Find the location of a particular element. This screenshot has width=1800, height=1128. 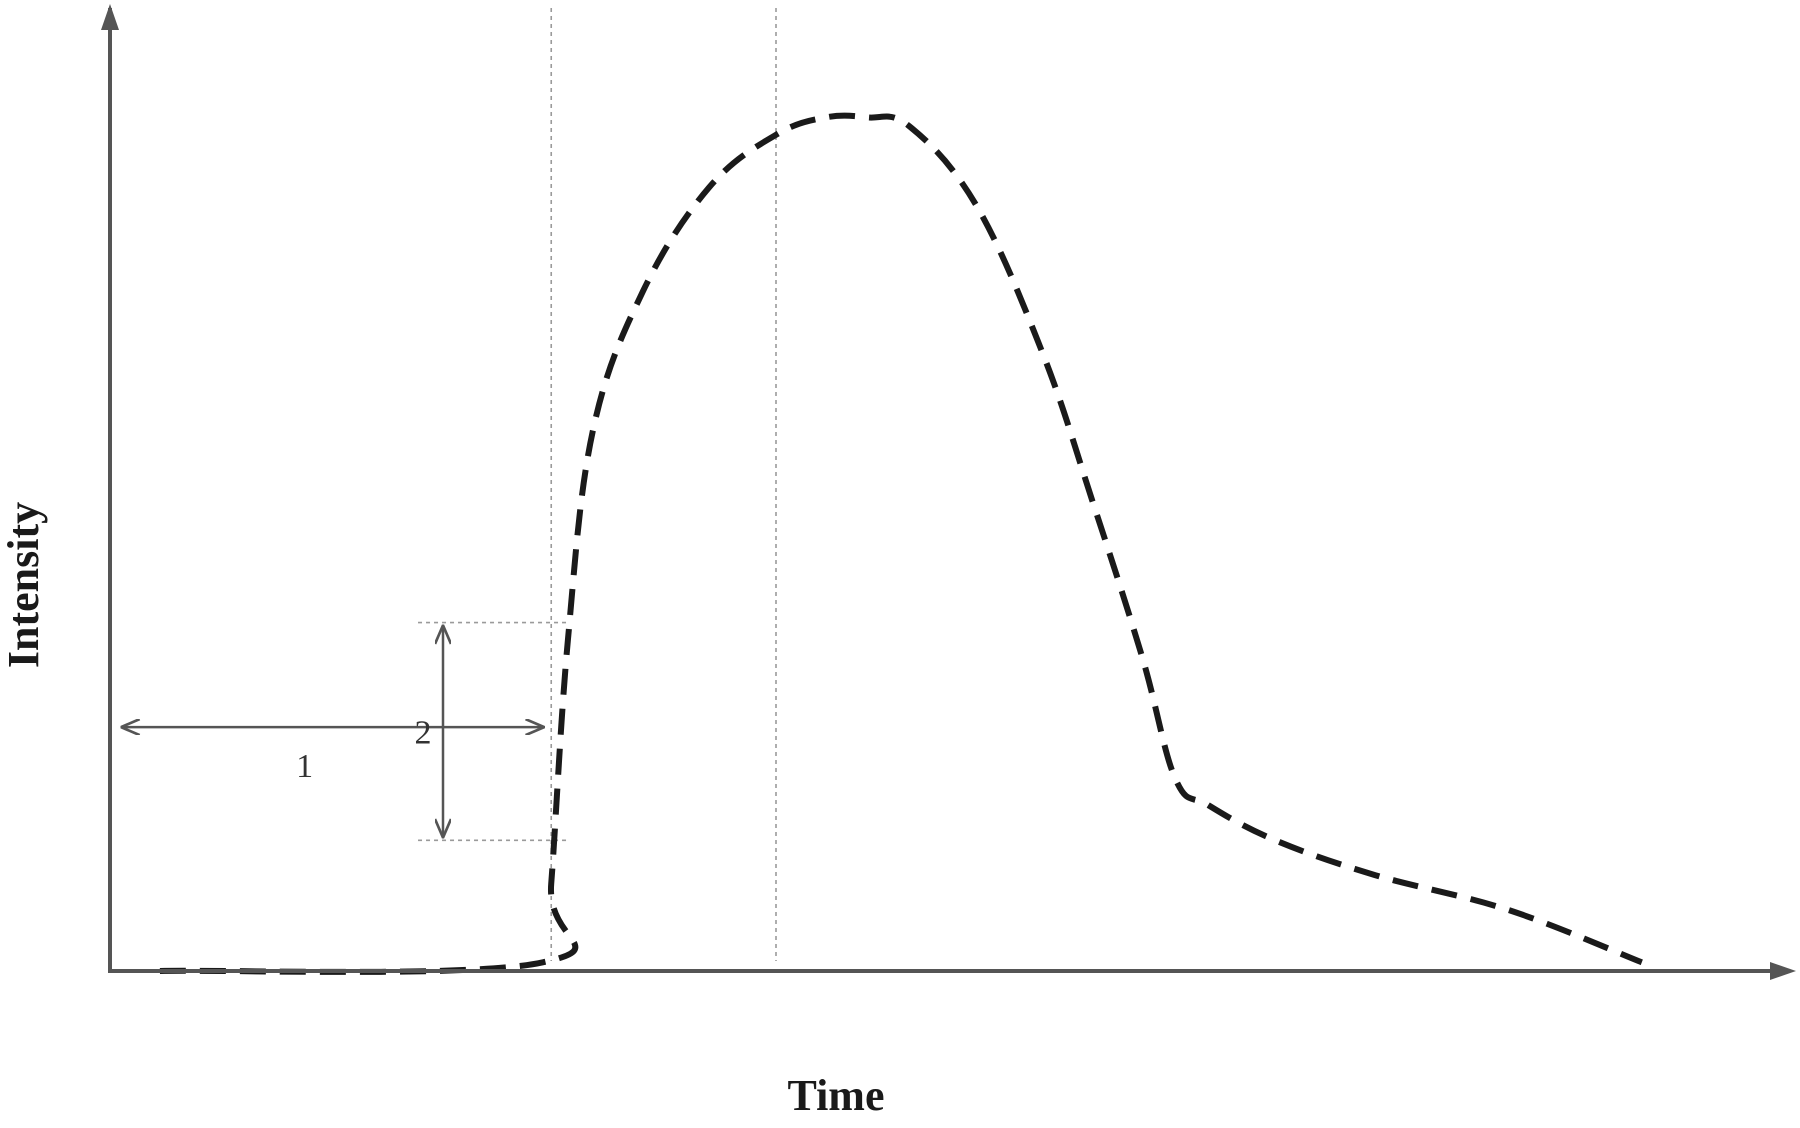

annotation-label-2: 2 is located at coordinates (423, 733).